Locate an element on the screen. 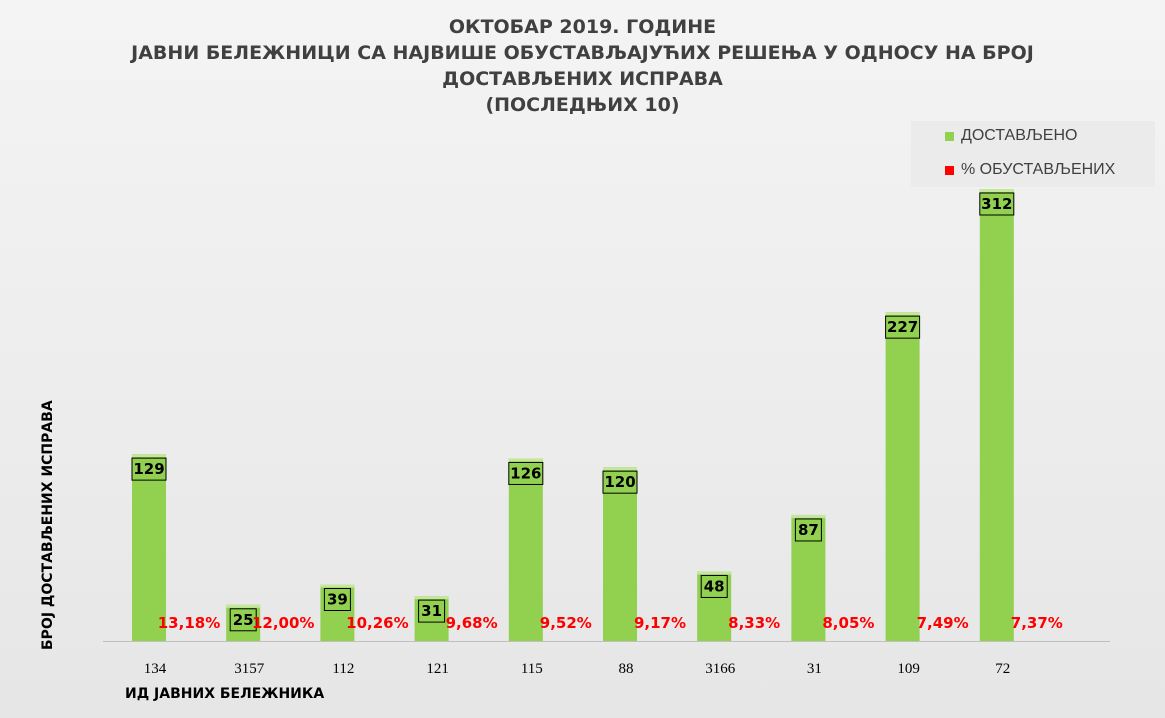  bar-data-label: 31 is located at coordinates (431, 611).